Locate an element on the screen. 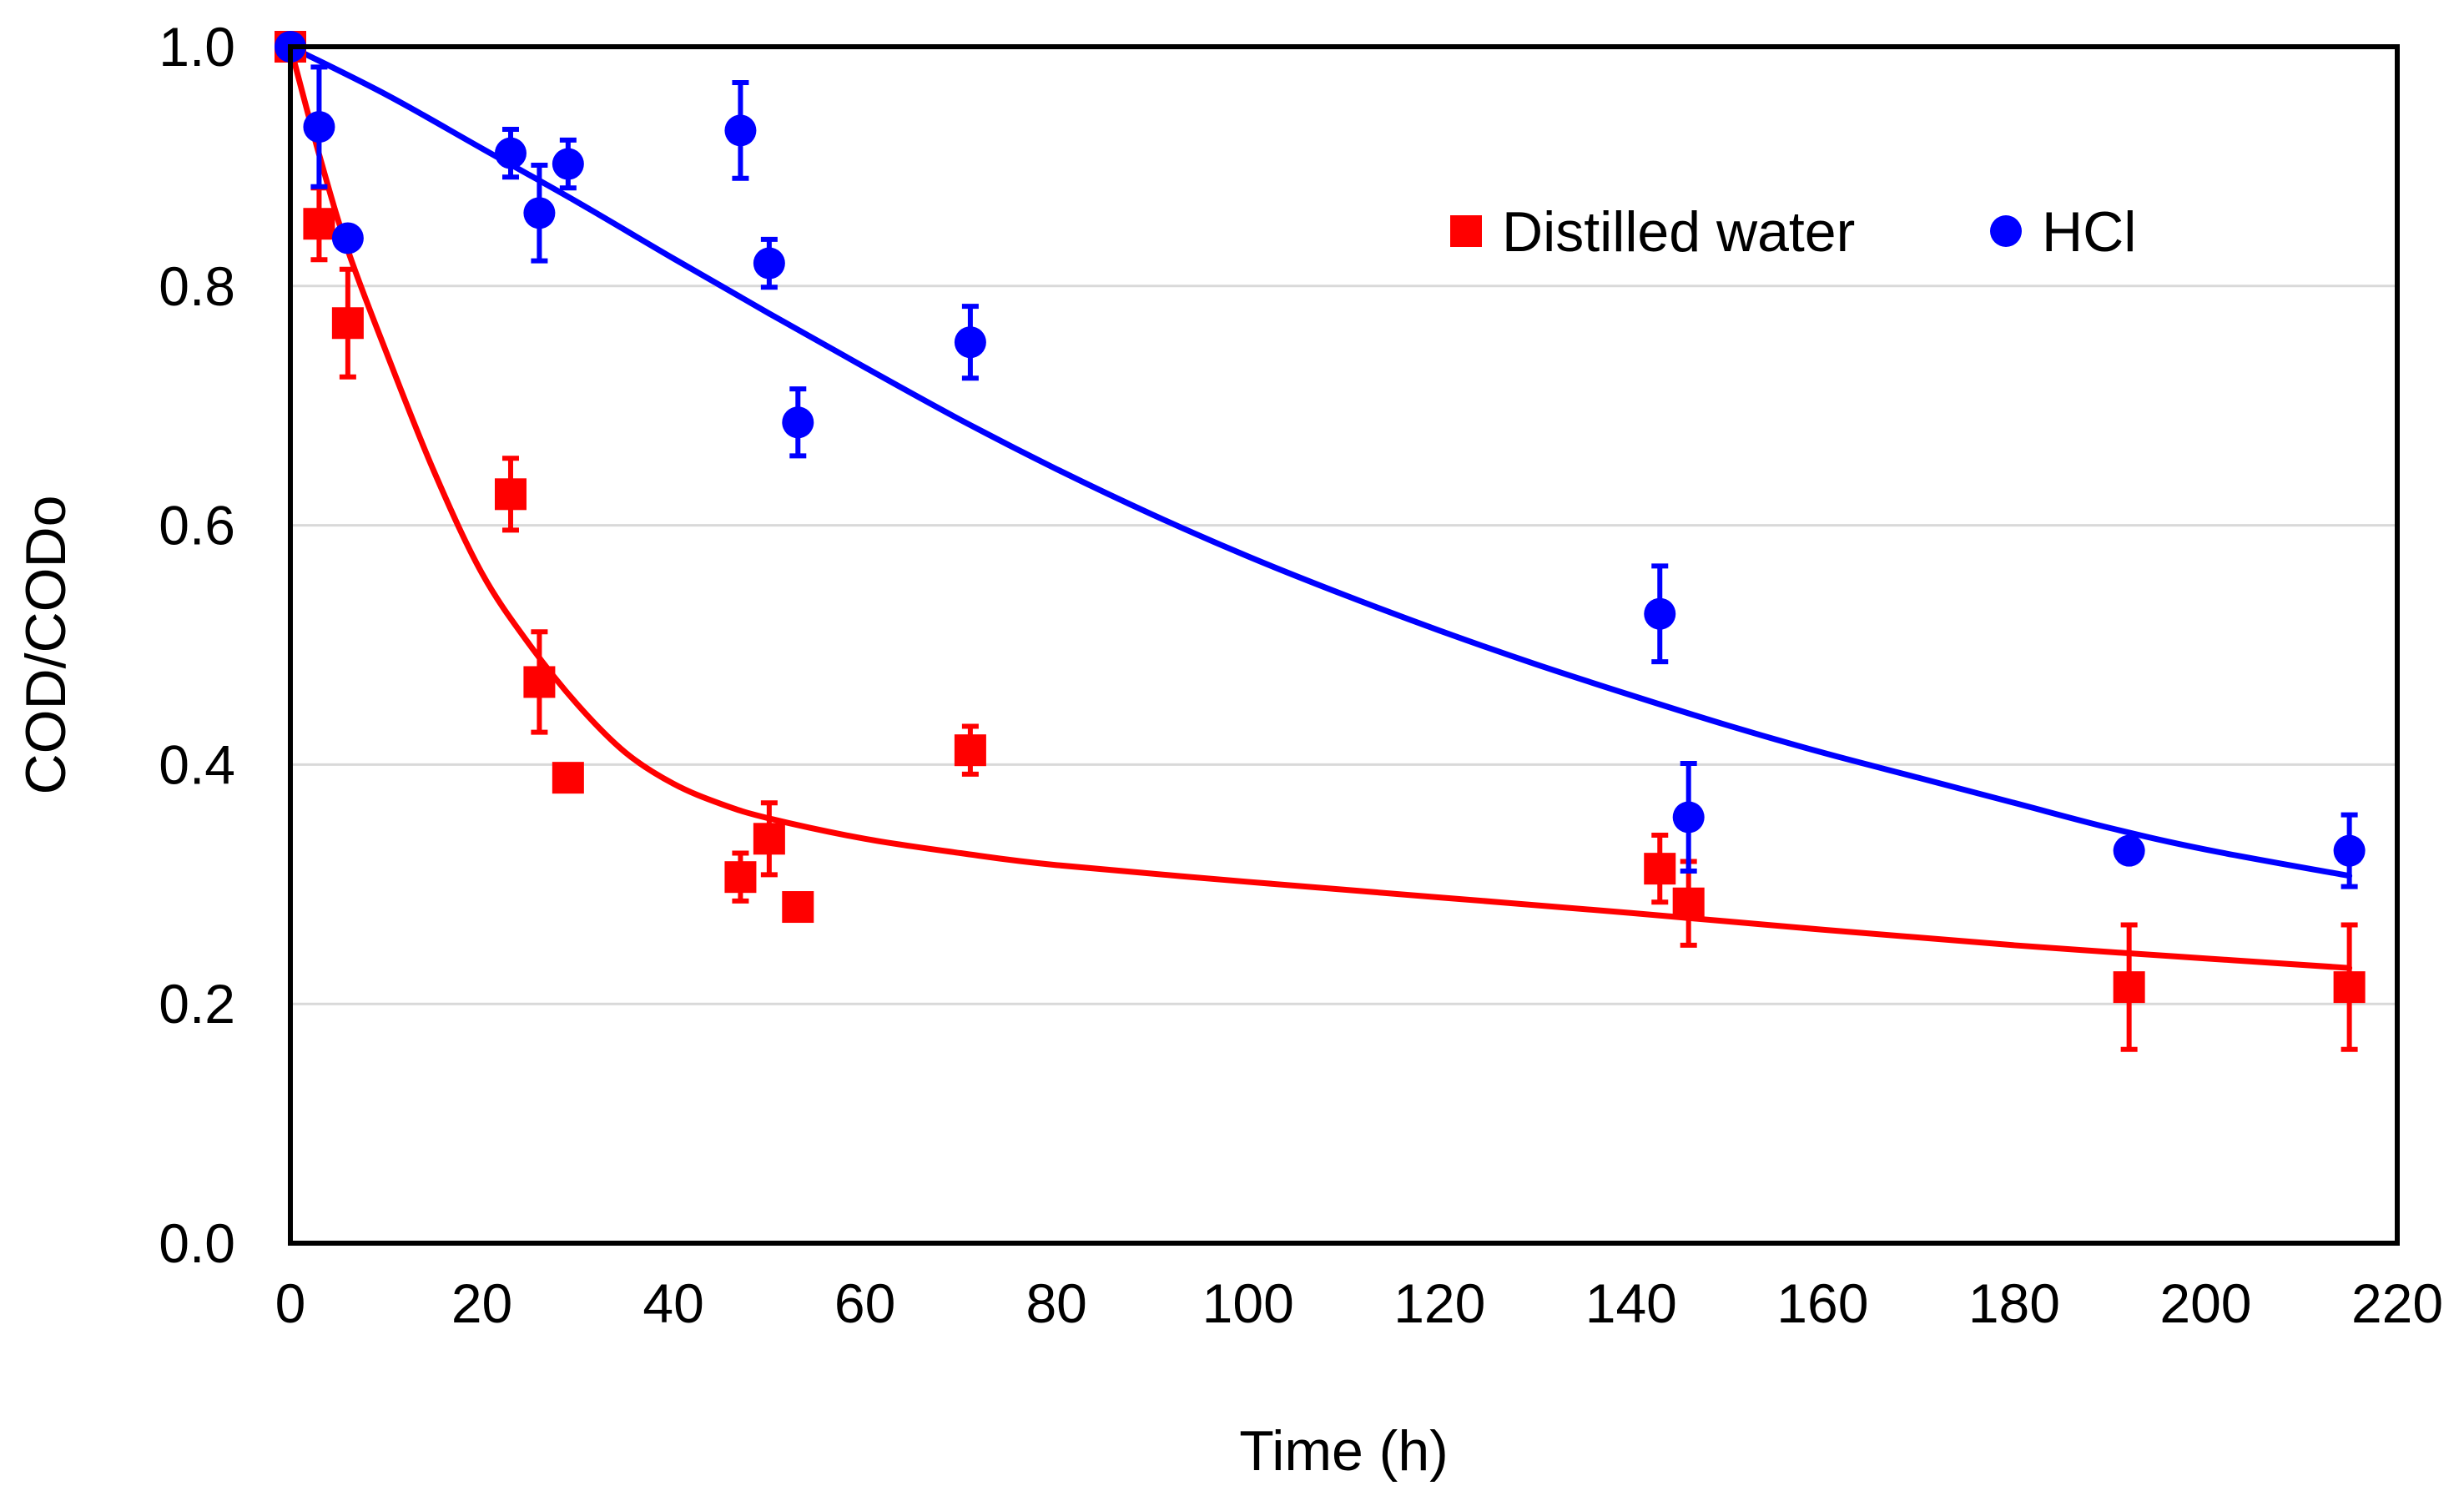 The height and width of the screenshot is (1511, 2464). legend-label: HCl is located at coordinates (2089, 232).